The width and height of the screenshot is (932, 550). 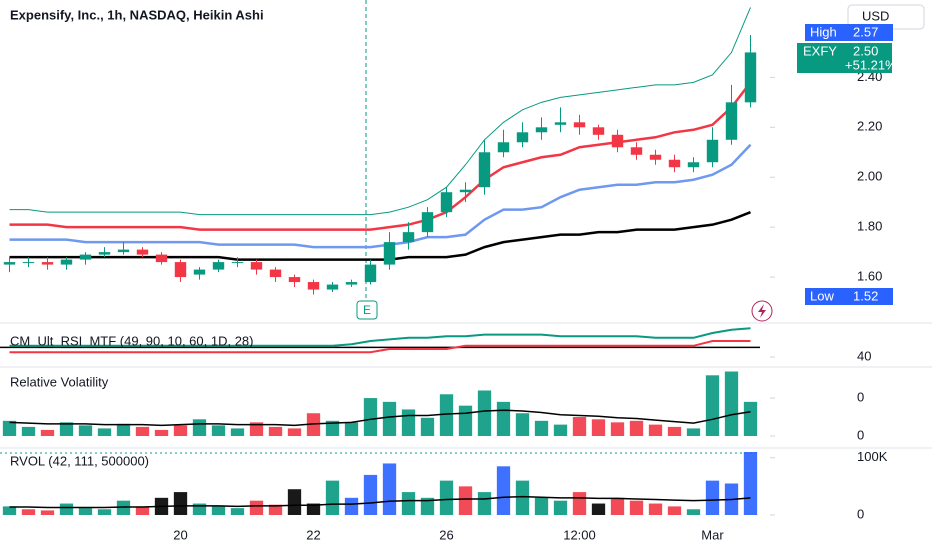 What do you see at coordinates (446, 534) in the screenshot?
I see `x-tick-label: 26` at bounding box center [446, 534].